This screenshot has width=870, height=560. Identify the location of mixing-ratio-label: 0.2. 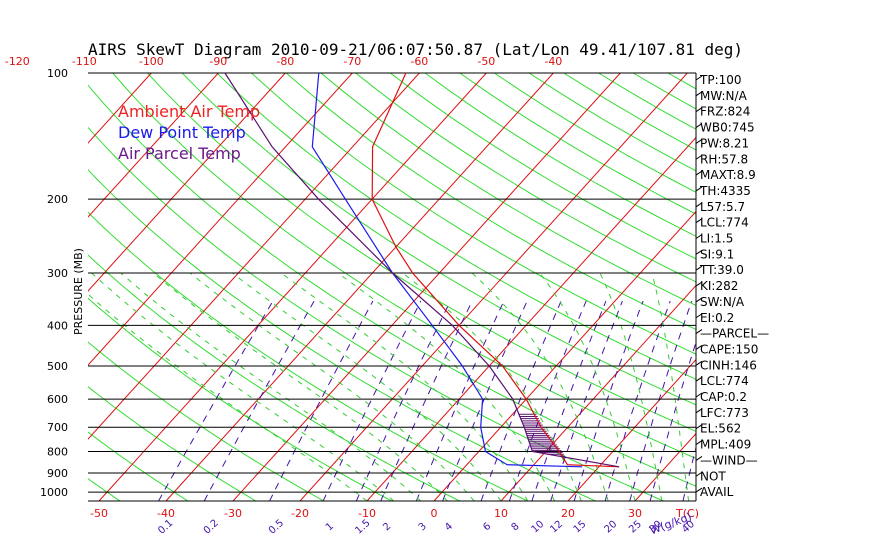
(211, 527).